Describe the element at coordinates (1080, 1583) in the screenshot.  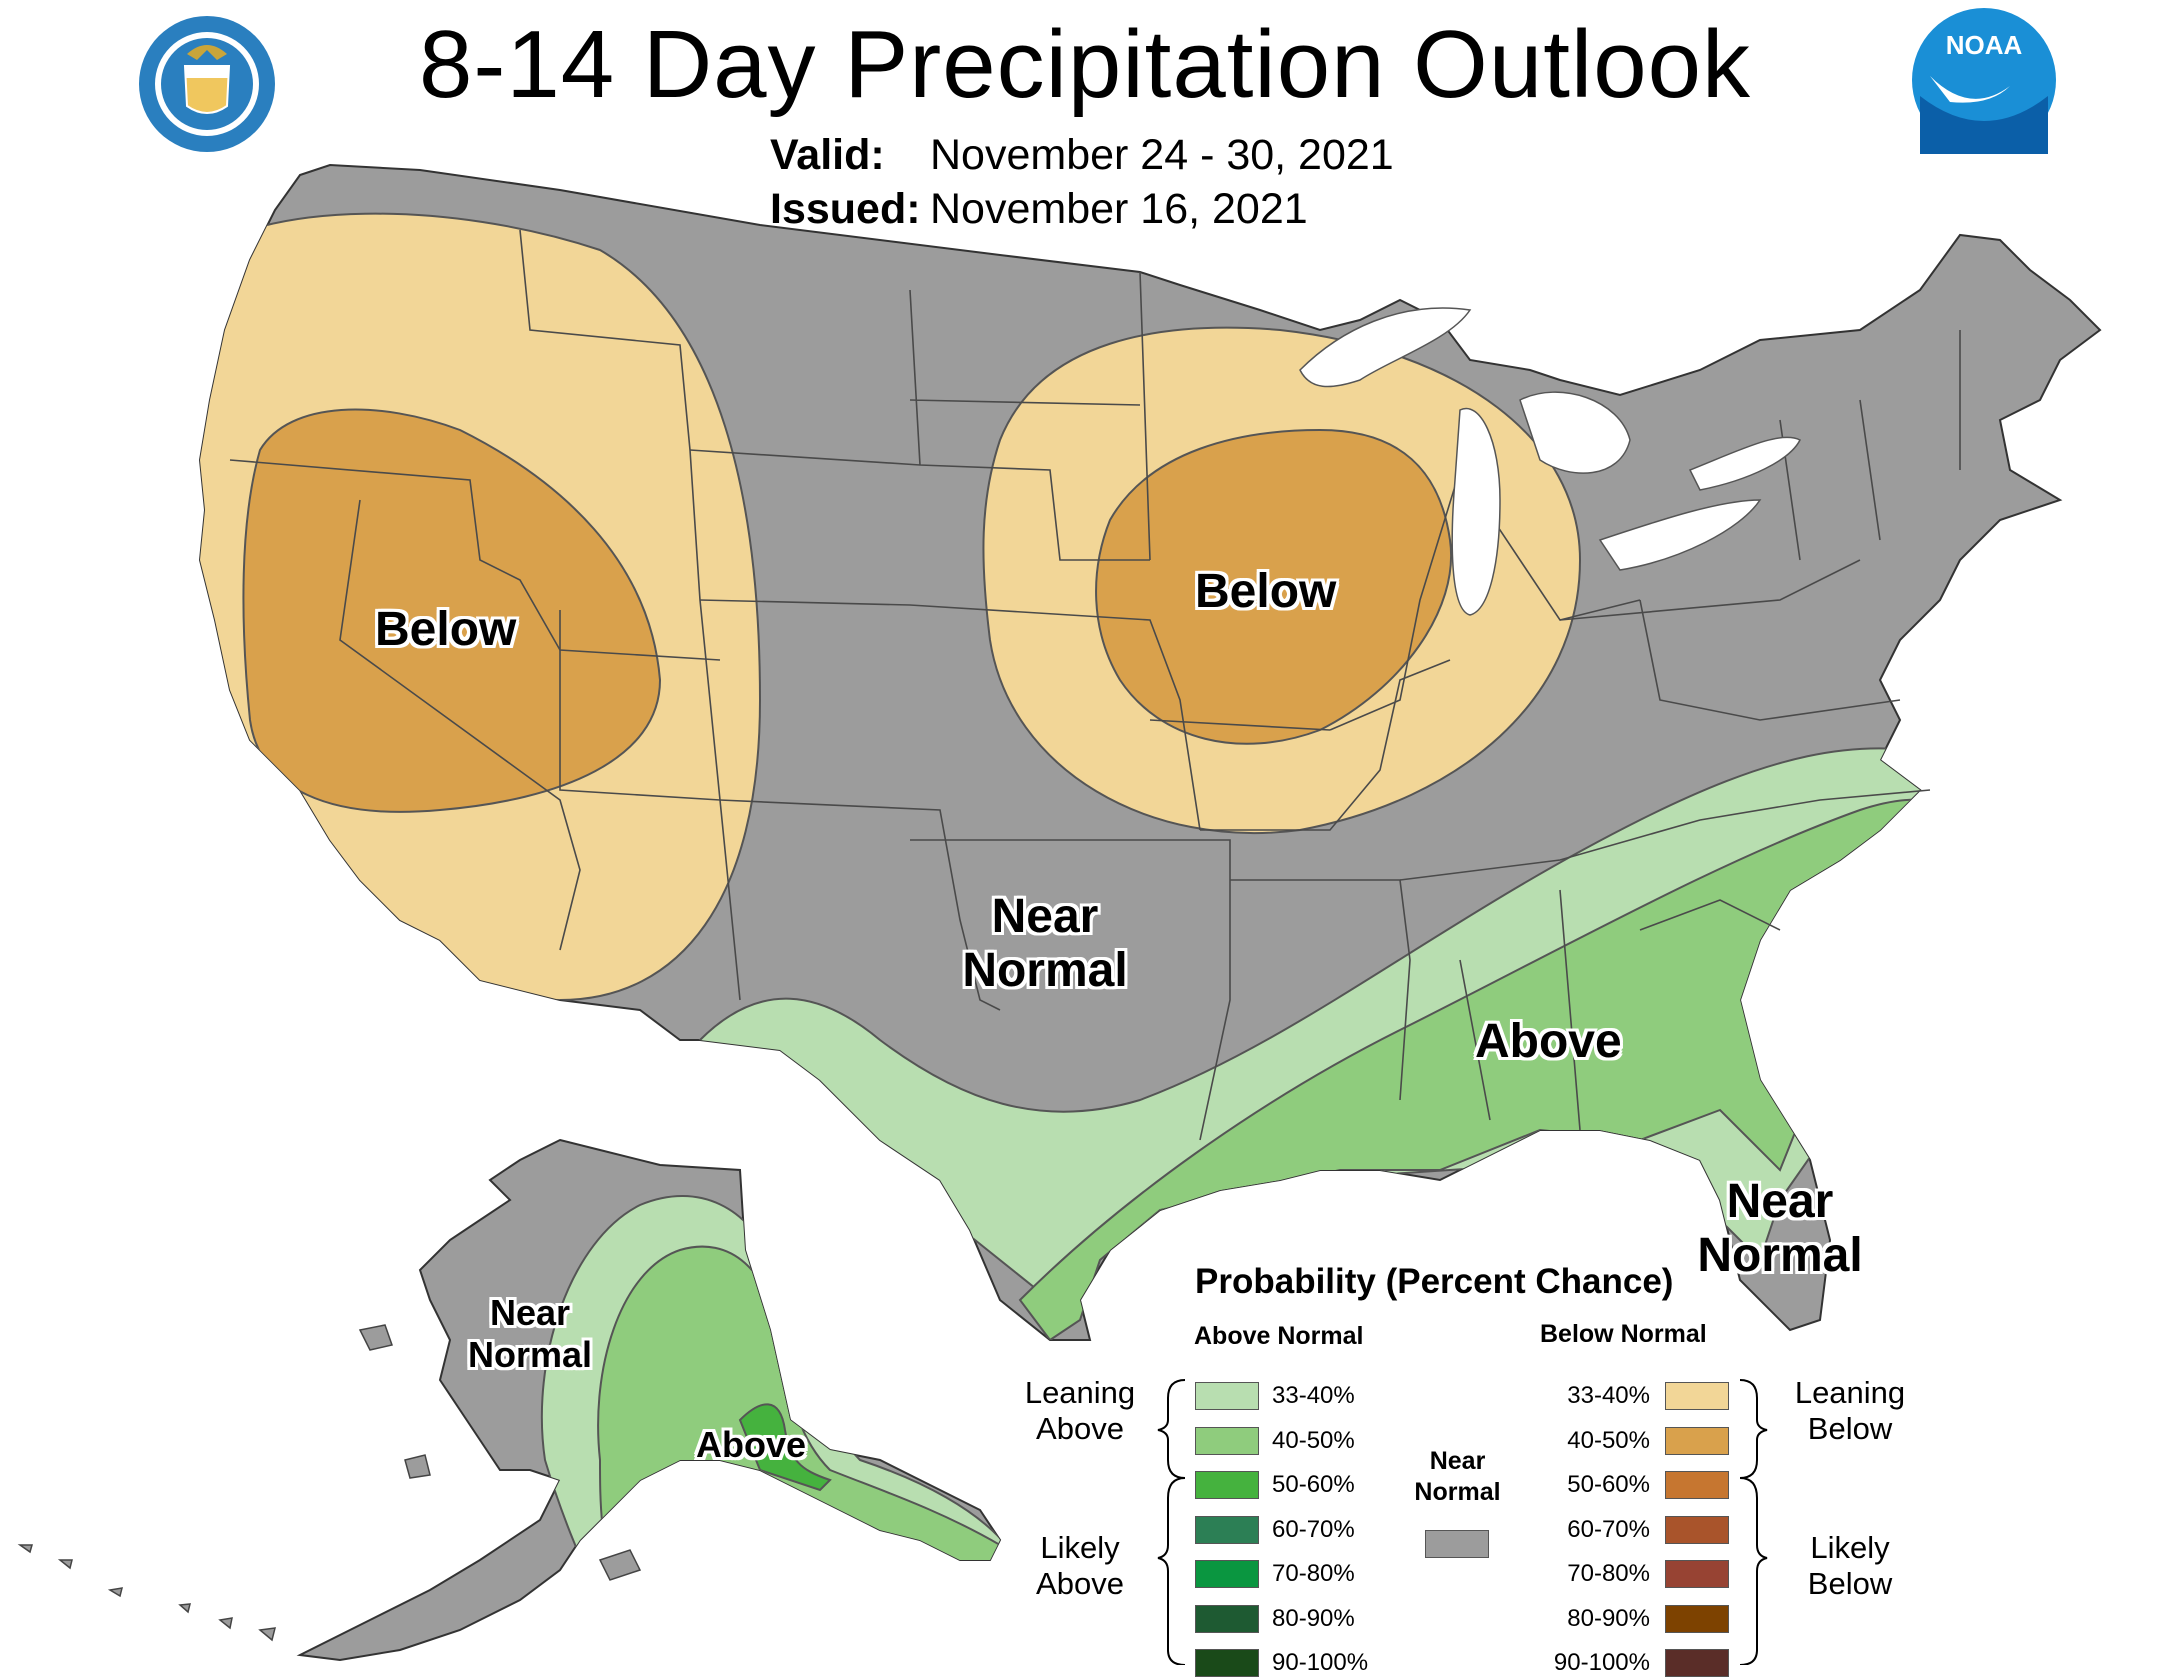
I see `legend-likely-above-line2: Above` at that location.